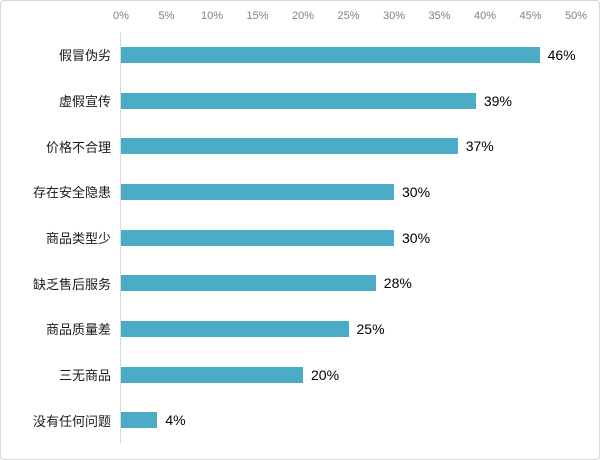  Describe the element at coordinates (71, 284) in the screenshot. I see `category-label: 缺乏售后服务` at that location.